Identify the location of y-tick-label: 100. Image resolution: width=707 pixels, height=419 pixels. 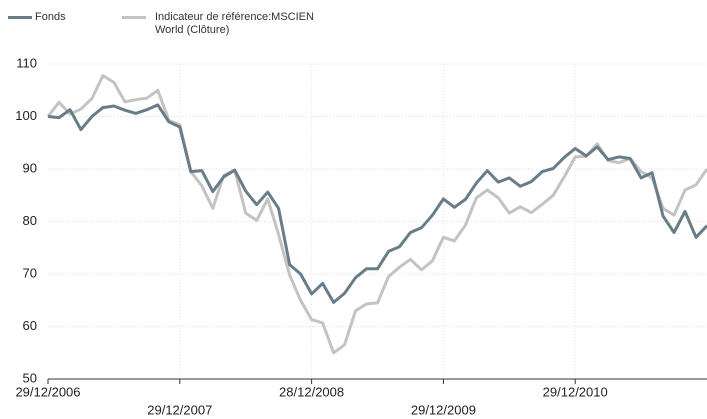
(26, 115).